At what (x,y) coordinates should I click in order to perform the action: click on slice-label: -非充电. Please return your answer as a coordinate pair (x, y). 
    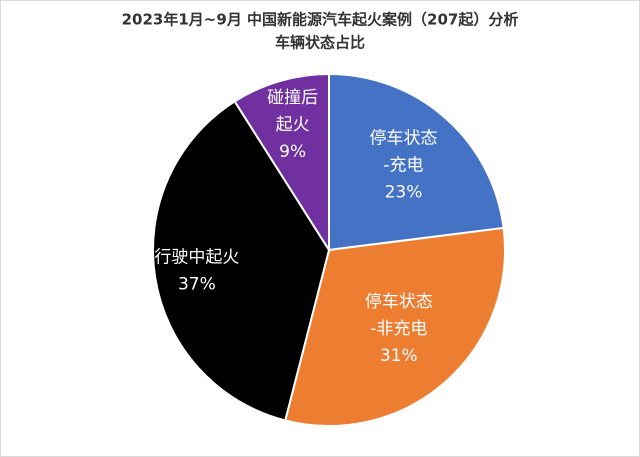
    Looking at the image, I should click on (398, 329).